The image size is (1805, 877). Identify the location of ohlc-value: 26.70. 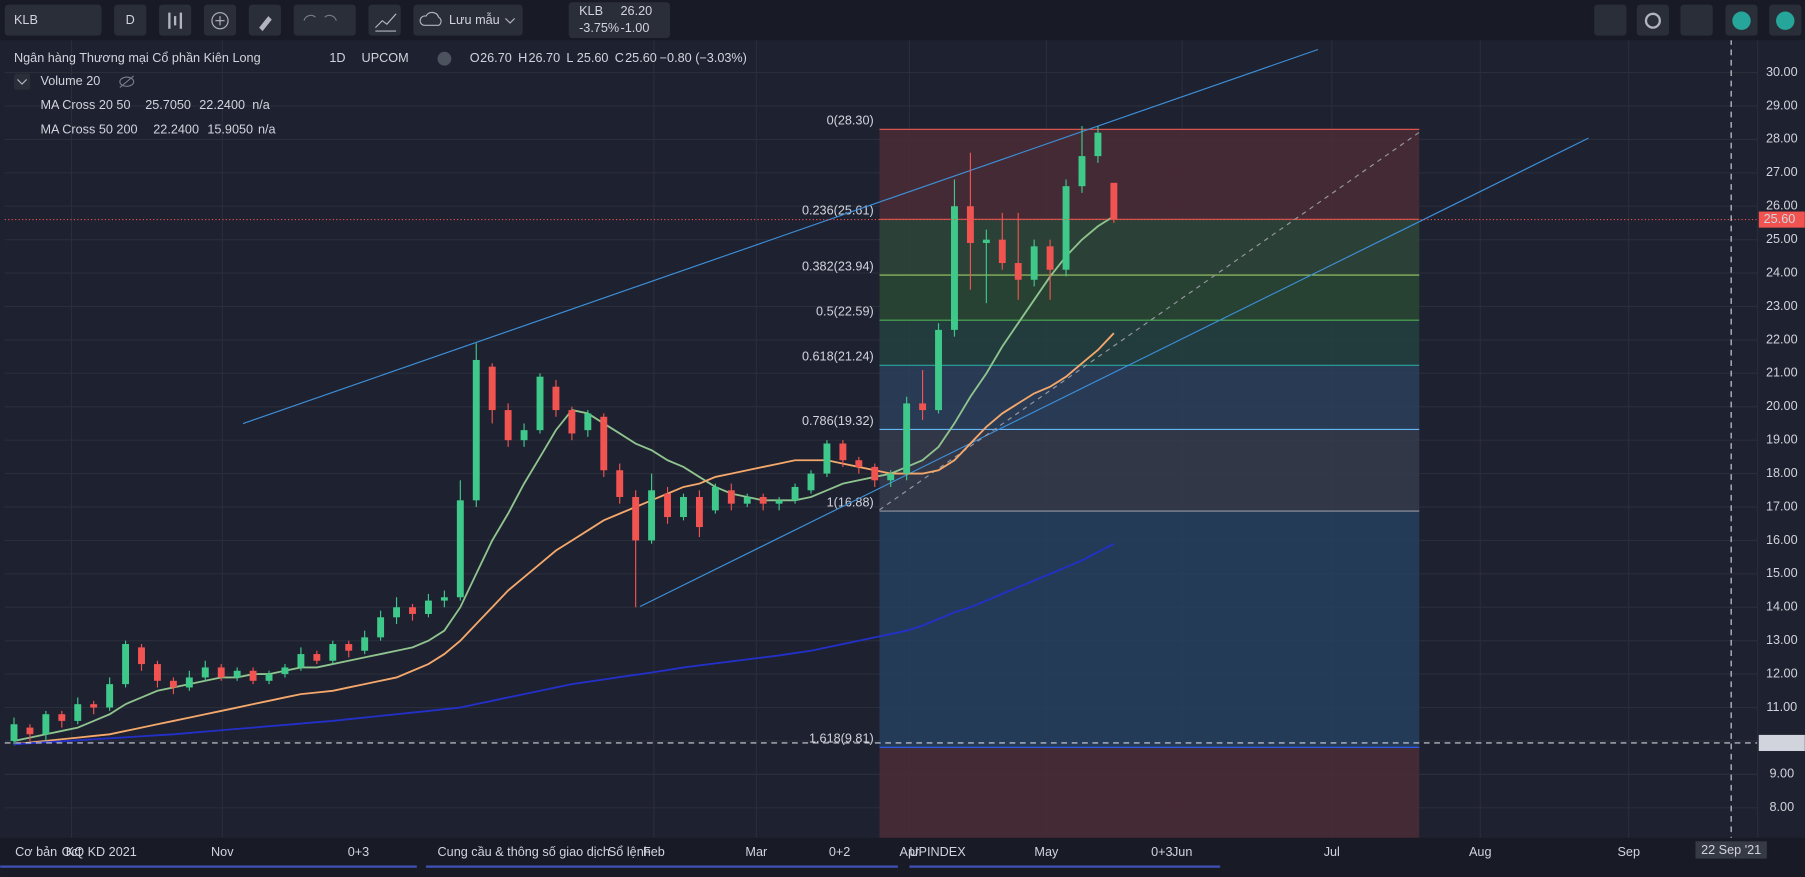
(544, 58).